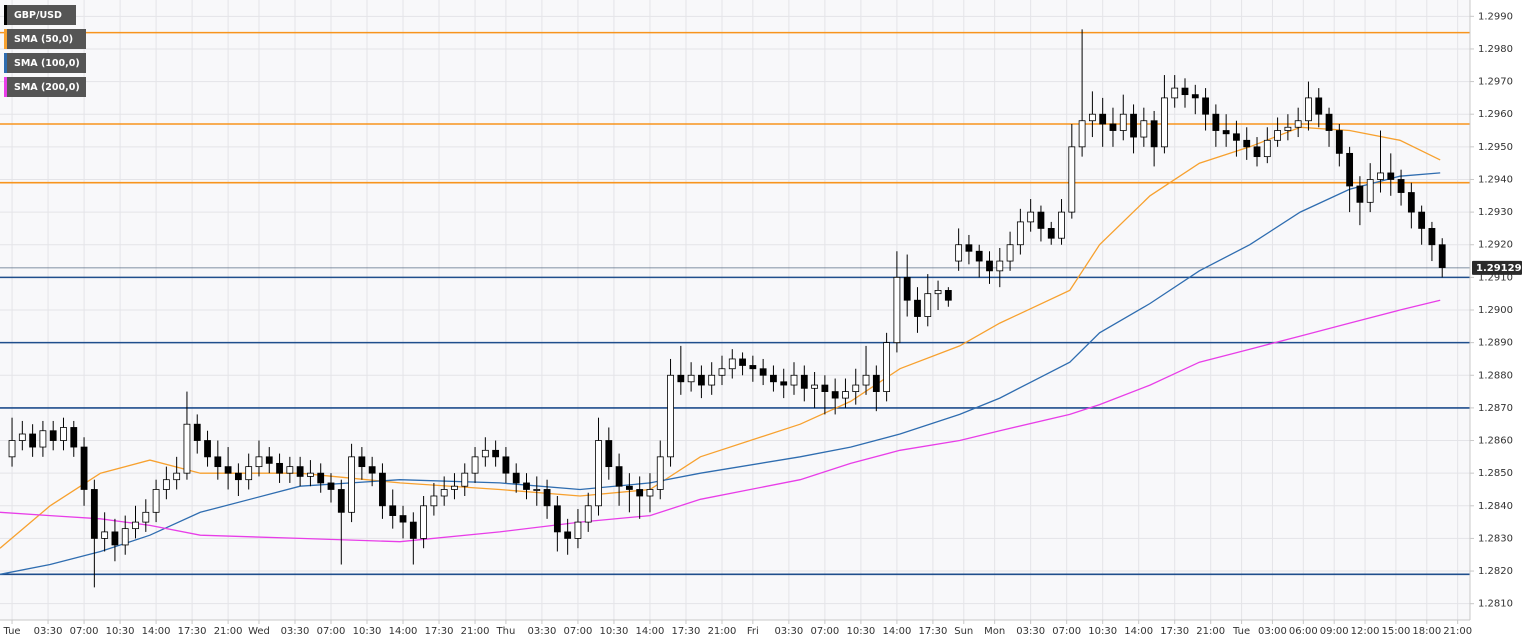 The image size is (1536, 641). What do you see at coordinates (1495, 114) in the screenshot?
I see `y-tick-label: 1.2960` at bounding box center [1495, 114].